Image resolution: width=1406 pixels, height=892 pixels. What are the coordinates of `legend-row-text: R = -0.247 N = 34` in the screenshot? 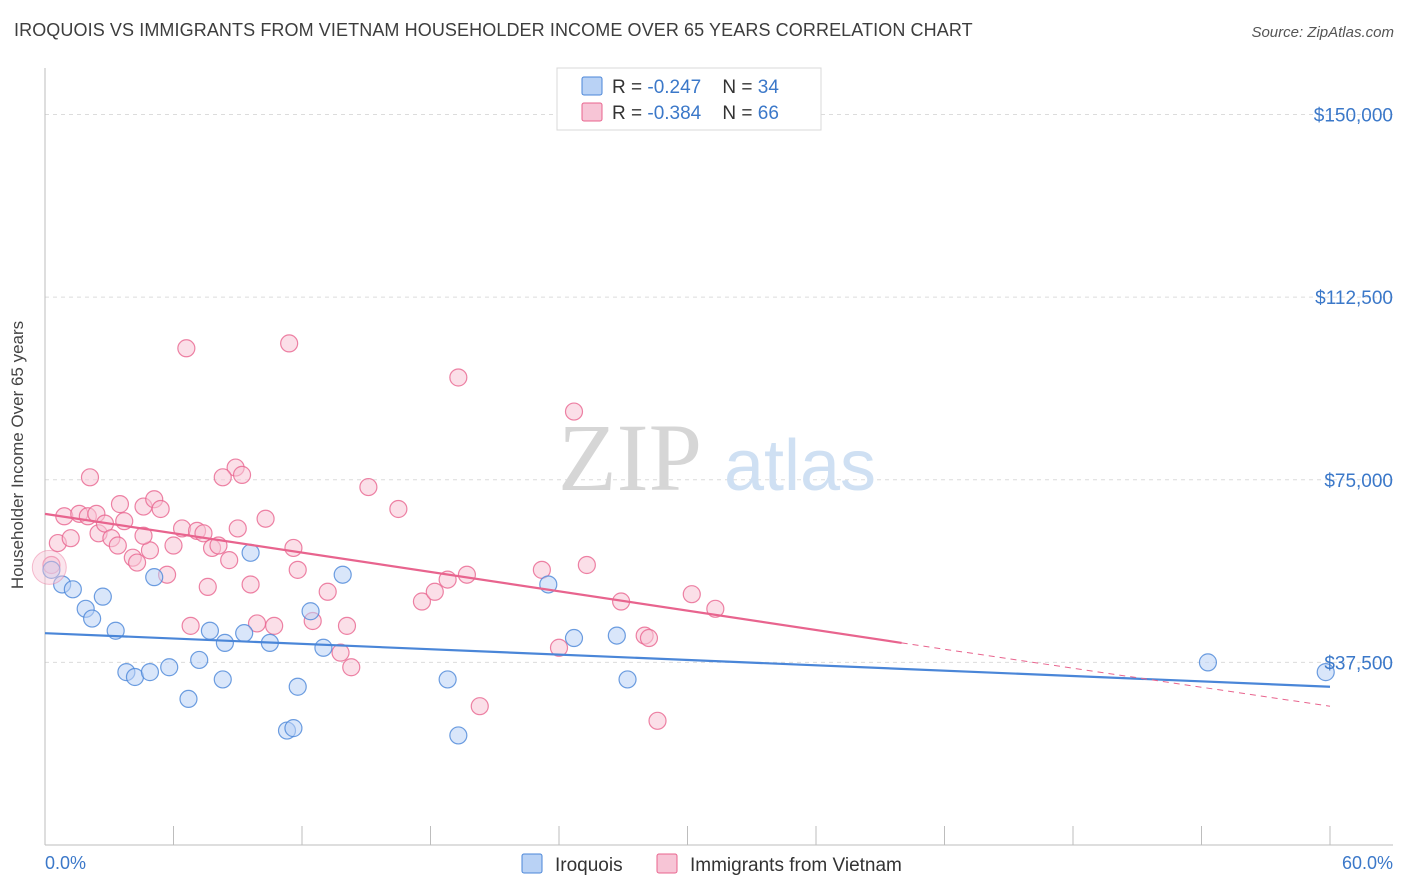 It's located at (695, 87).